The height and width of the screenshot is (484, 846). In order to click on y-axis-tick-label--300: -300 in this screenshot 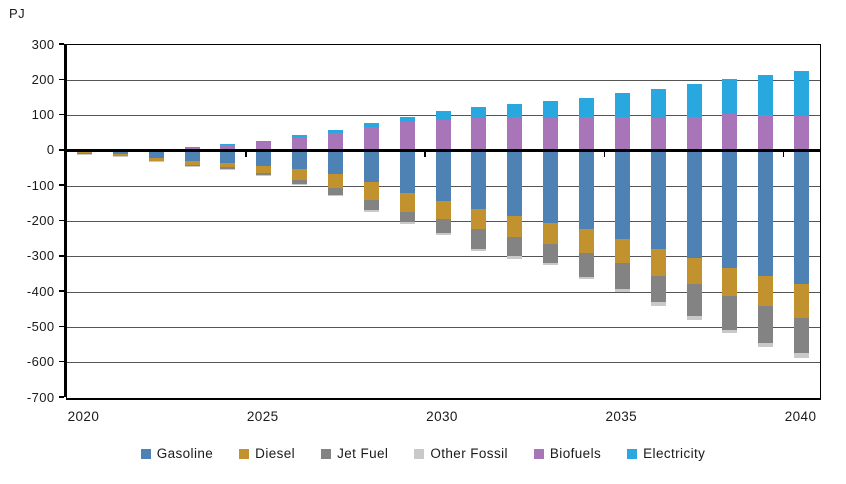, I will do `click(40, 256)`.